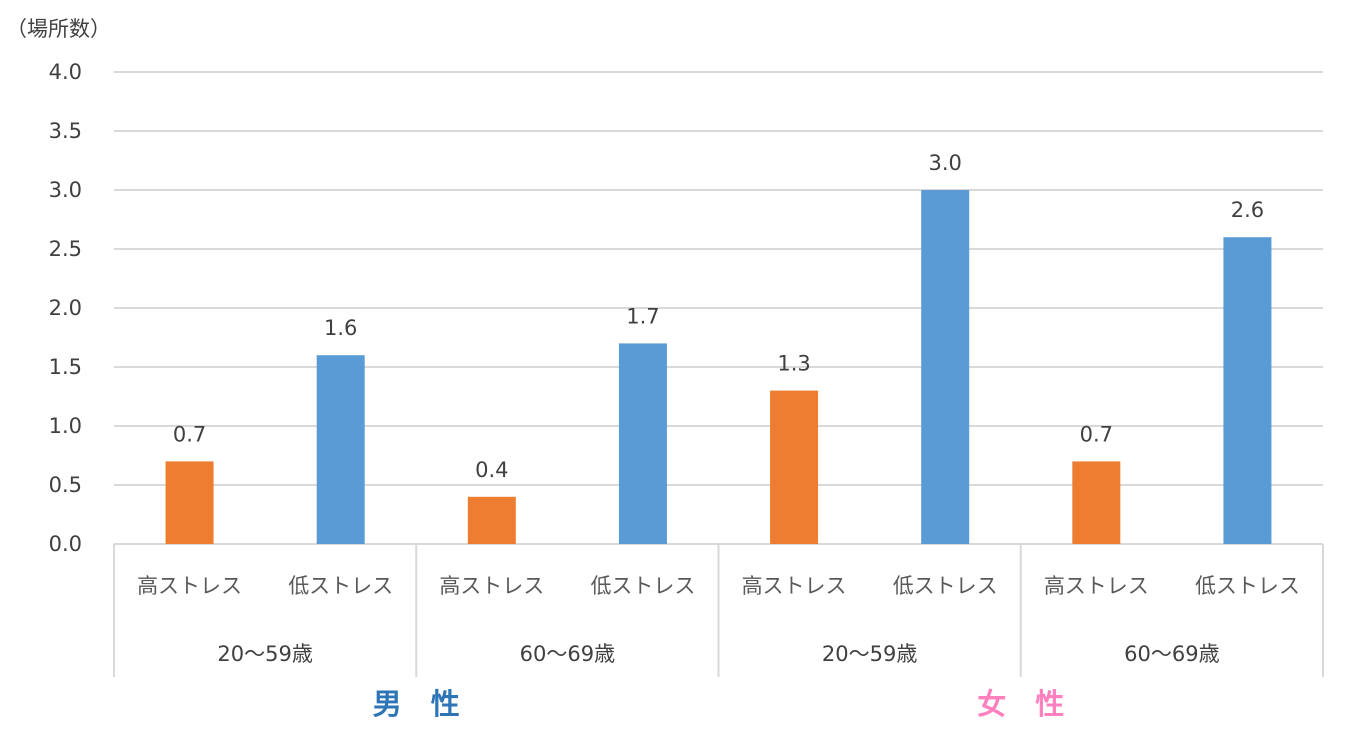 The height and width of the screenshot is (733, 1345). I want to click on y-tick-label: 4.0, so click(65, 72).